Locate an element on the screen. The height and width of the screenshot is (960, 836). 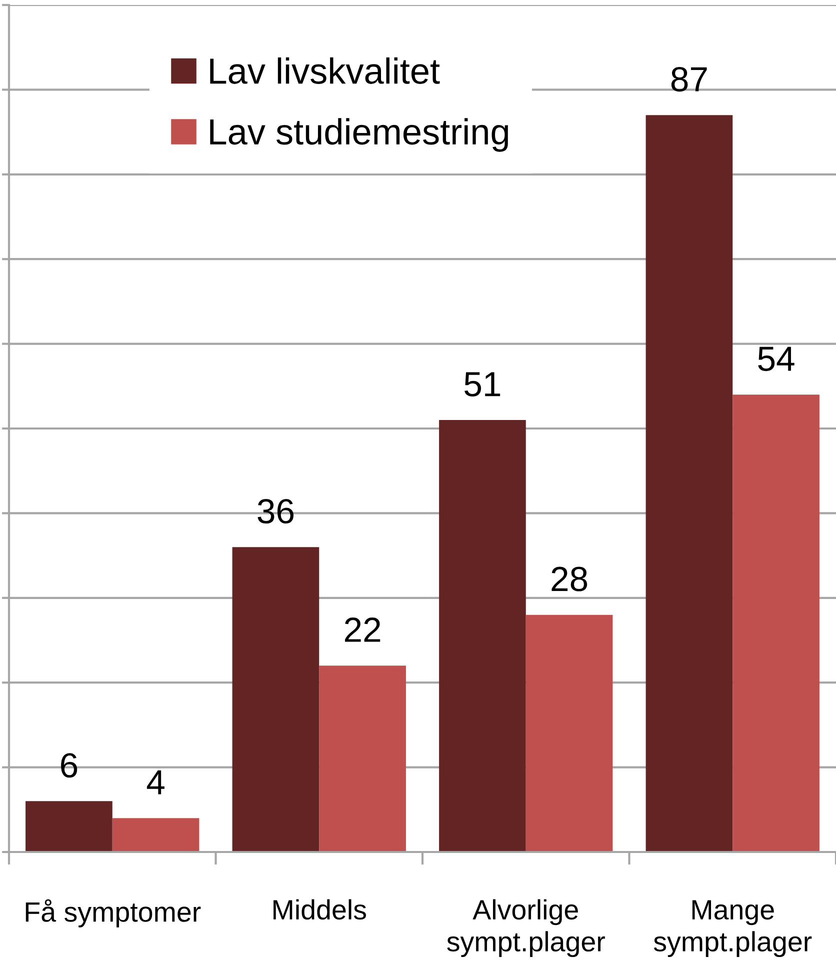
data-label: 51 is located at coordinates (482, 384).